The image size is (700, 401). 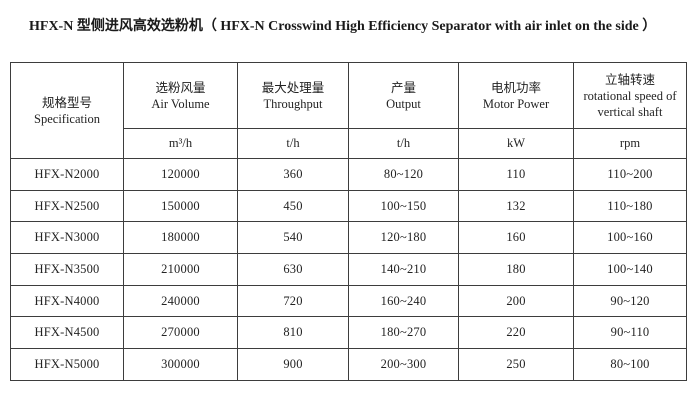 What do you see at coordinates (293, 301) in the screenshot?
I see `value-cell: 720` at bounding box center [293, 301].